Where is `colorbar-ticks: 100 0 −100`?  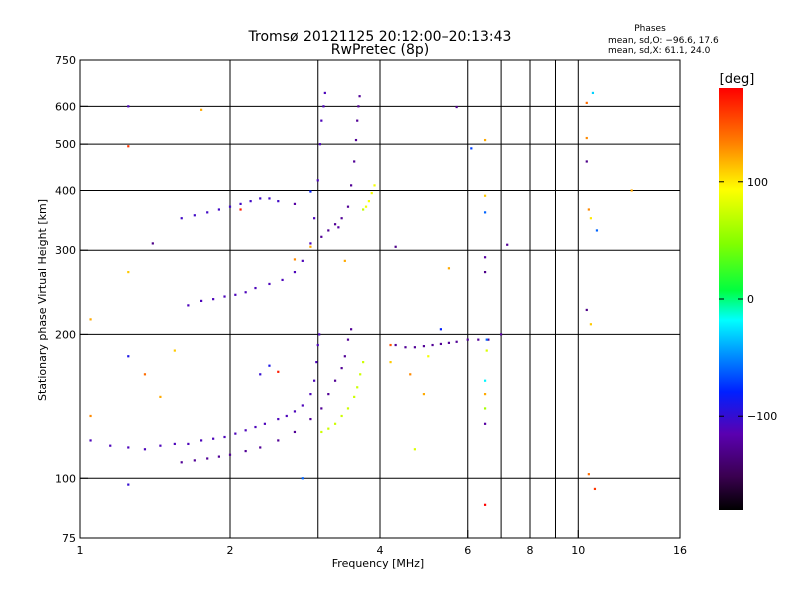 colorbar-ticks: 100 0 −100 is located at coordinates (748, 299).